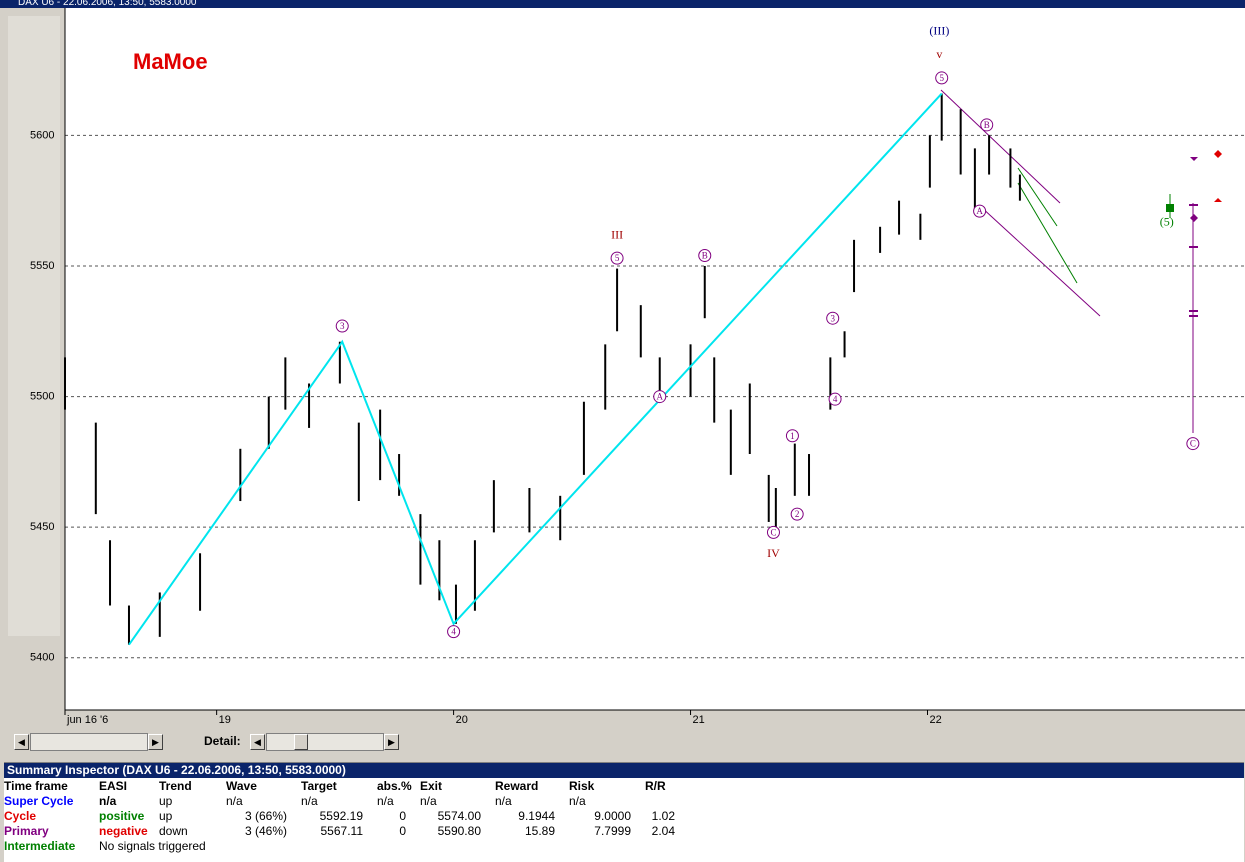 The image size is (1245, 862). I want to click on scroll-left: ◀, so click(21, 742).